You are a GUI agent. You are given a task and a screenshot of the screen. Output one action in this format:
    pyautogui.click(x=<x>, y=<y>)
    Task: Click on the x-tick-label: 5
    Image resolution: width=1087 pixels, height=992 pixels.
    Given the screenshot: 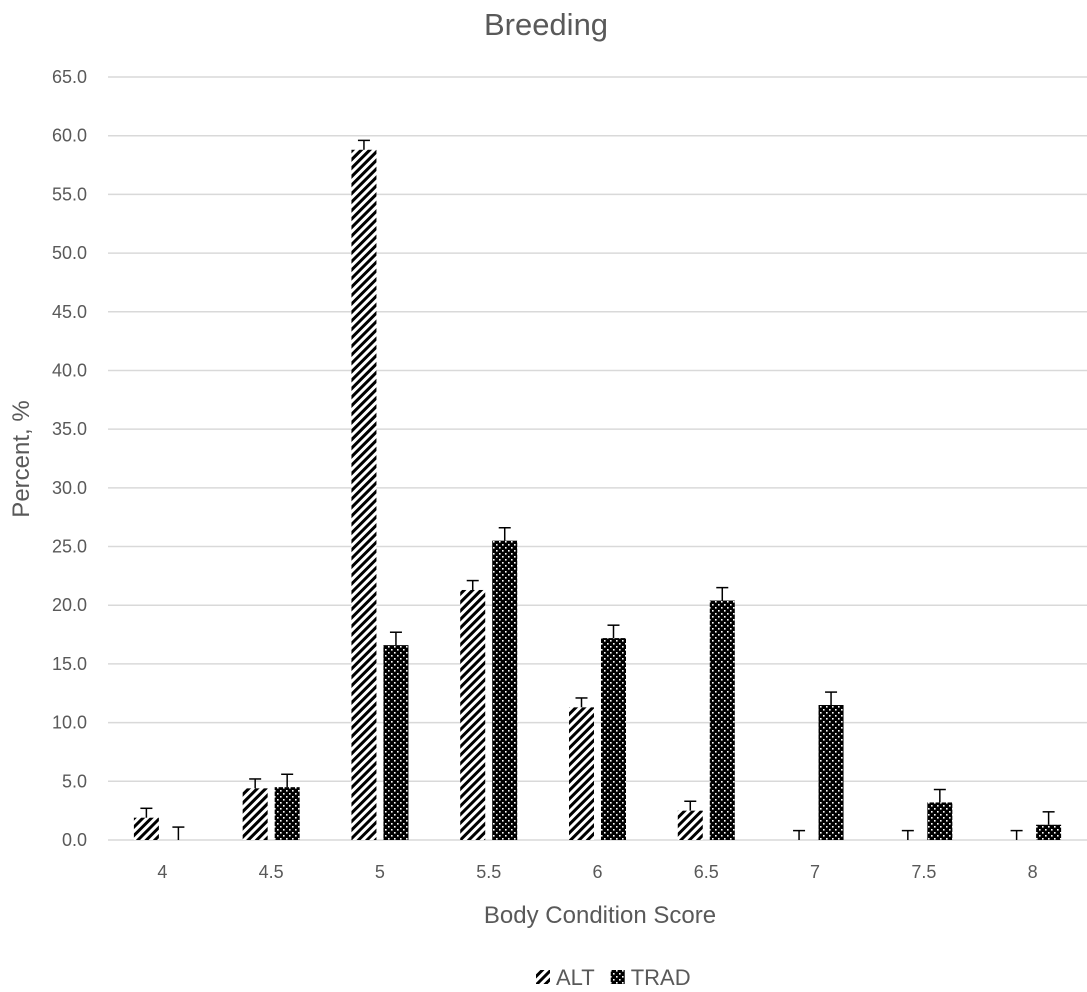 What is the action you would take?
    pyautogui.click(x=380, y=872)
    